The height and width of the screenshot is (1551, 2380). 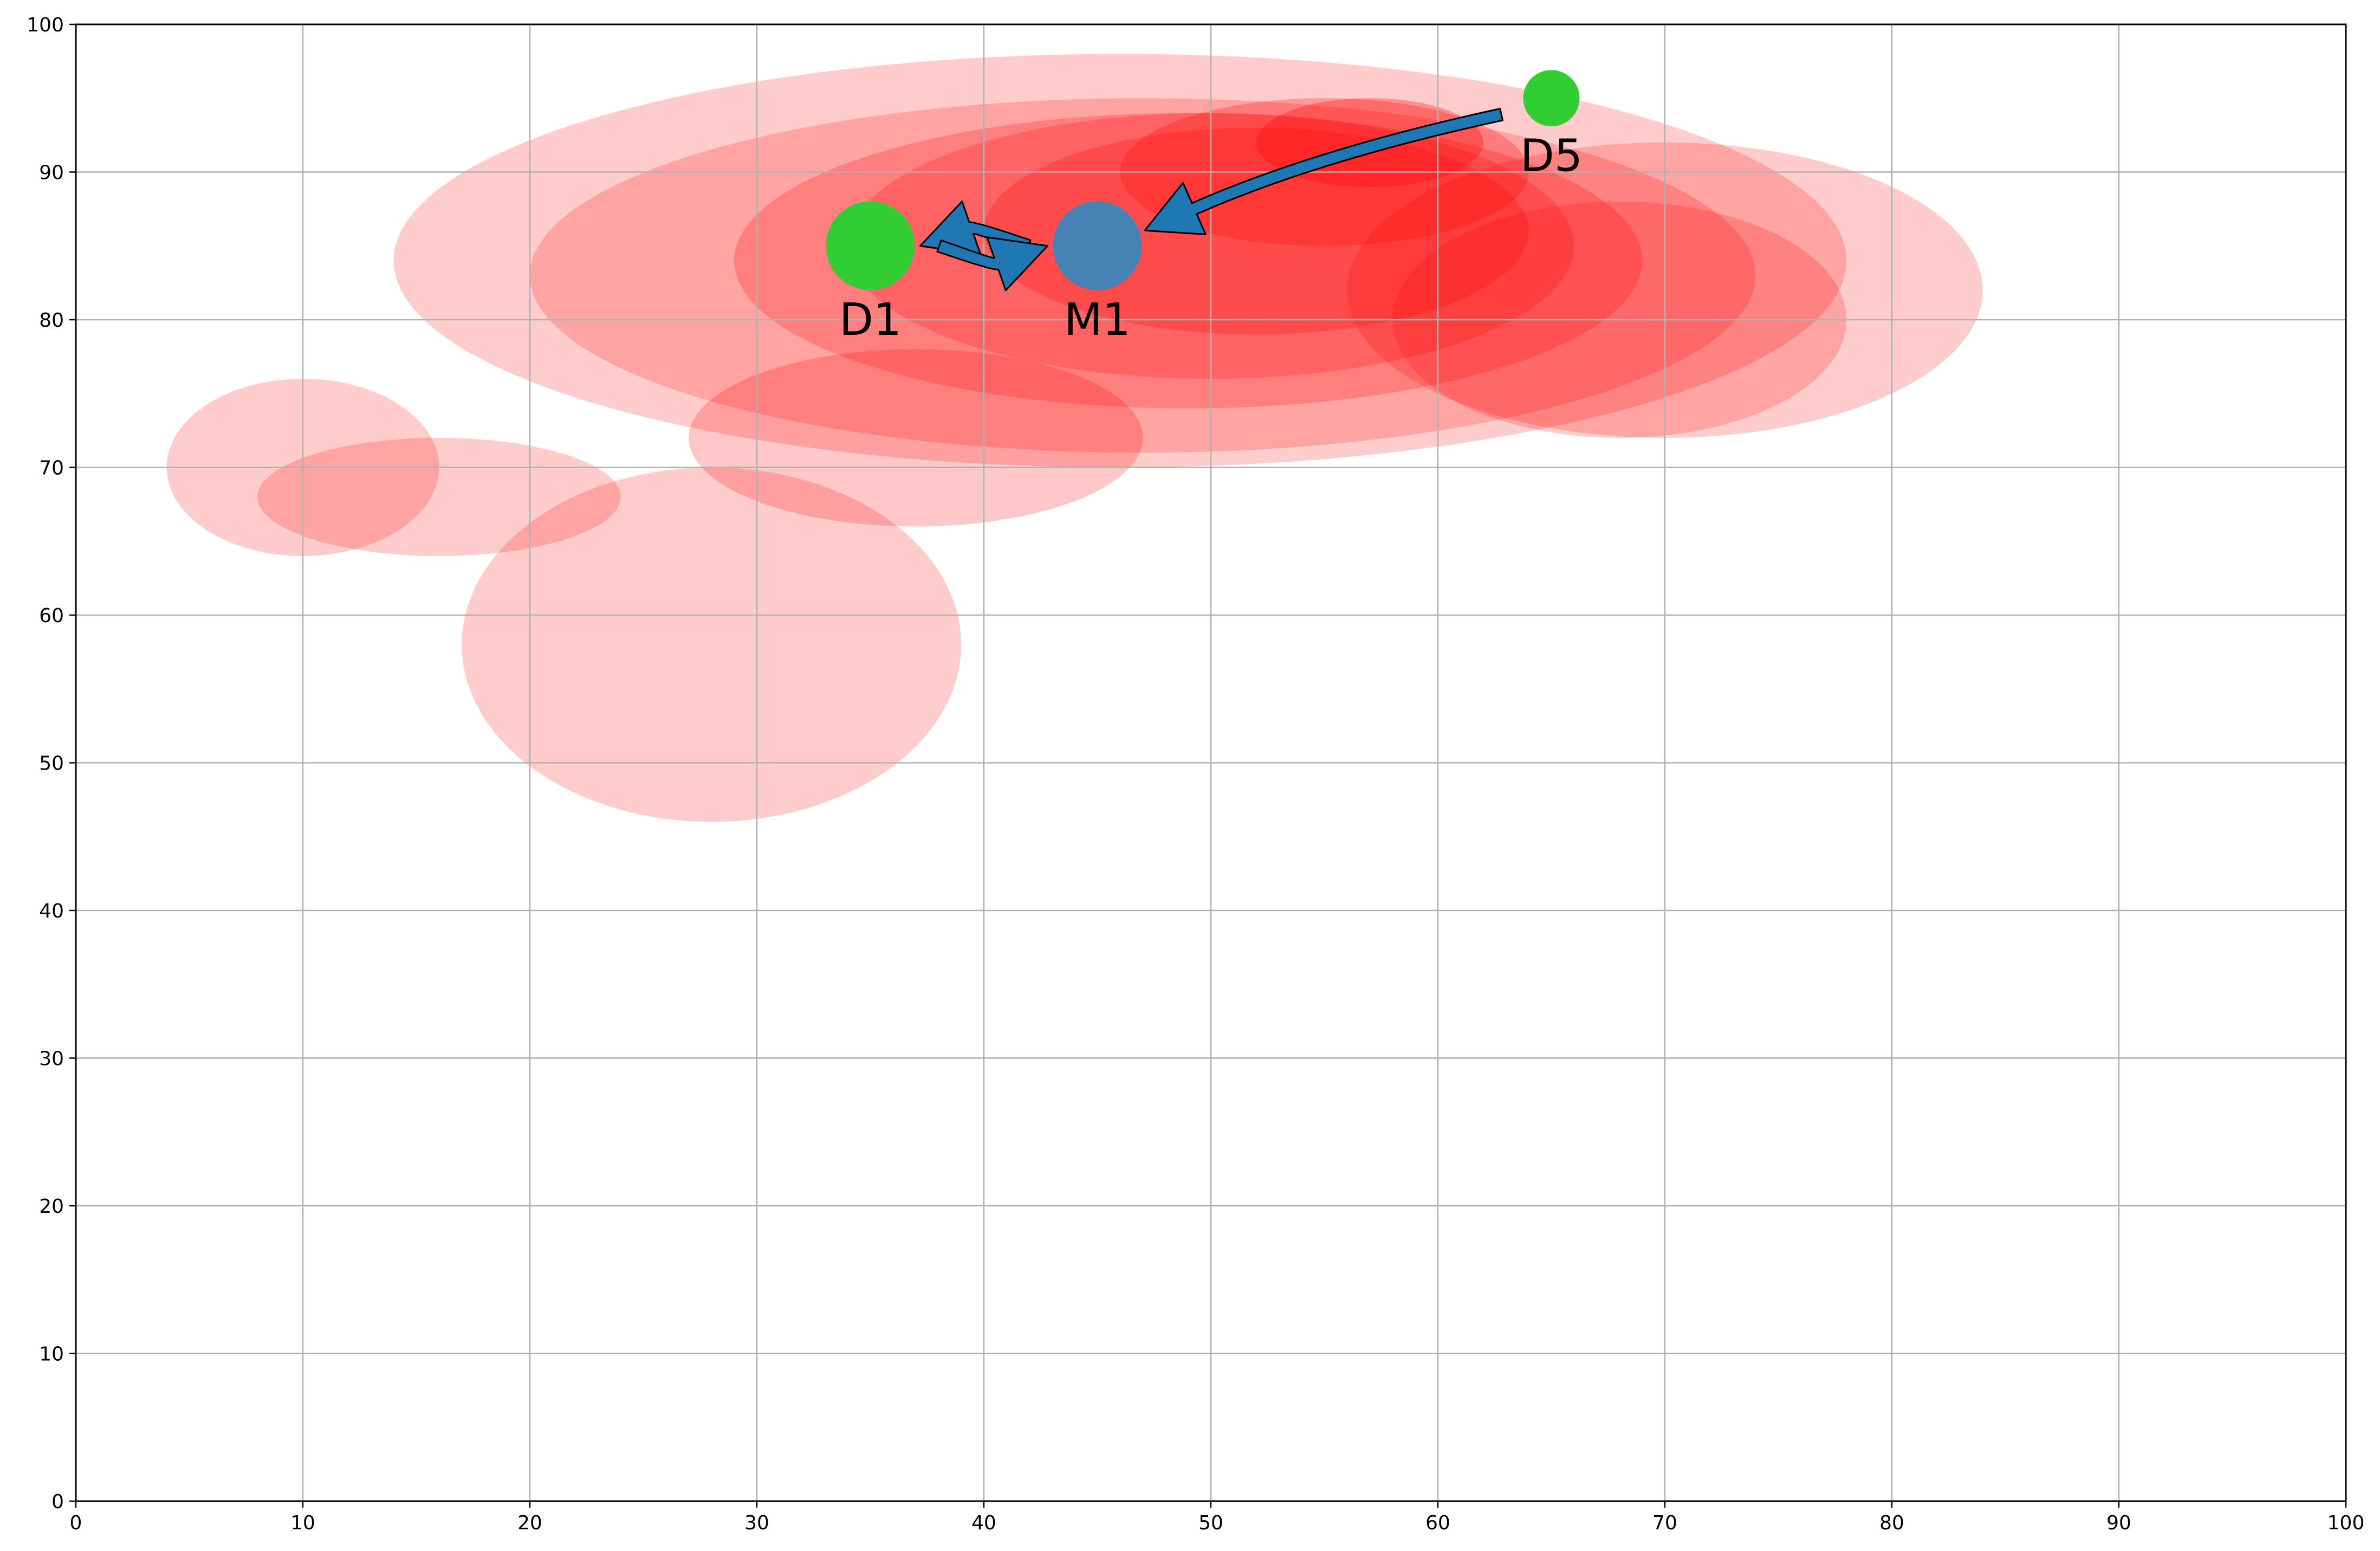 What do you see at coordinates (1324, 171) in the screenshot?
I see `arrow-d5-to-m1` at bounding box center [1324, 171].